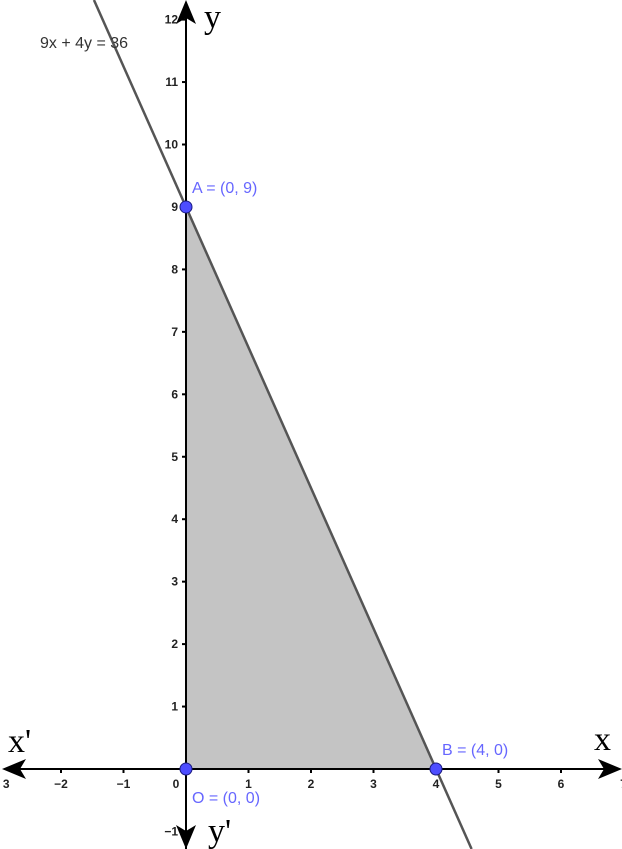 The image size is (622, 849). What do you see at coordinates (84, 43) in the screenshot?
I see `line-equation-label: 9x + 4y = 36` at bounding box center [84, 43].